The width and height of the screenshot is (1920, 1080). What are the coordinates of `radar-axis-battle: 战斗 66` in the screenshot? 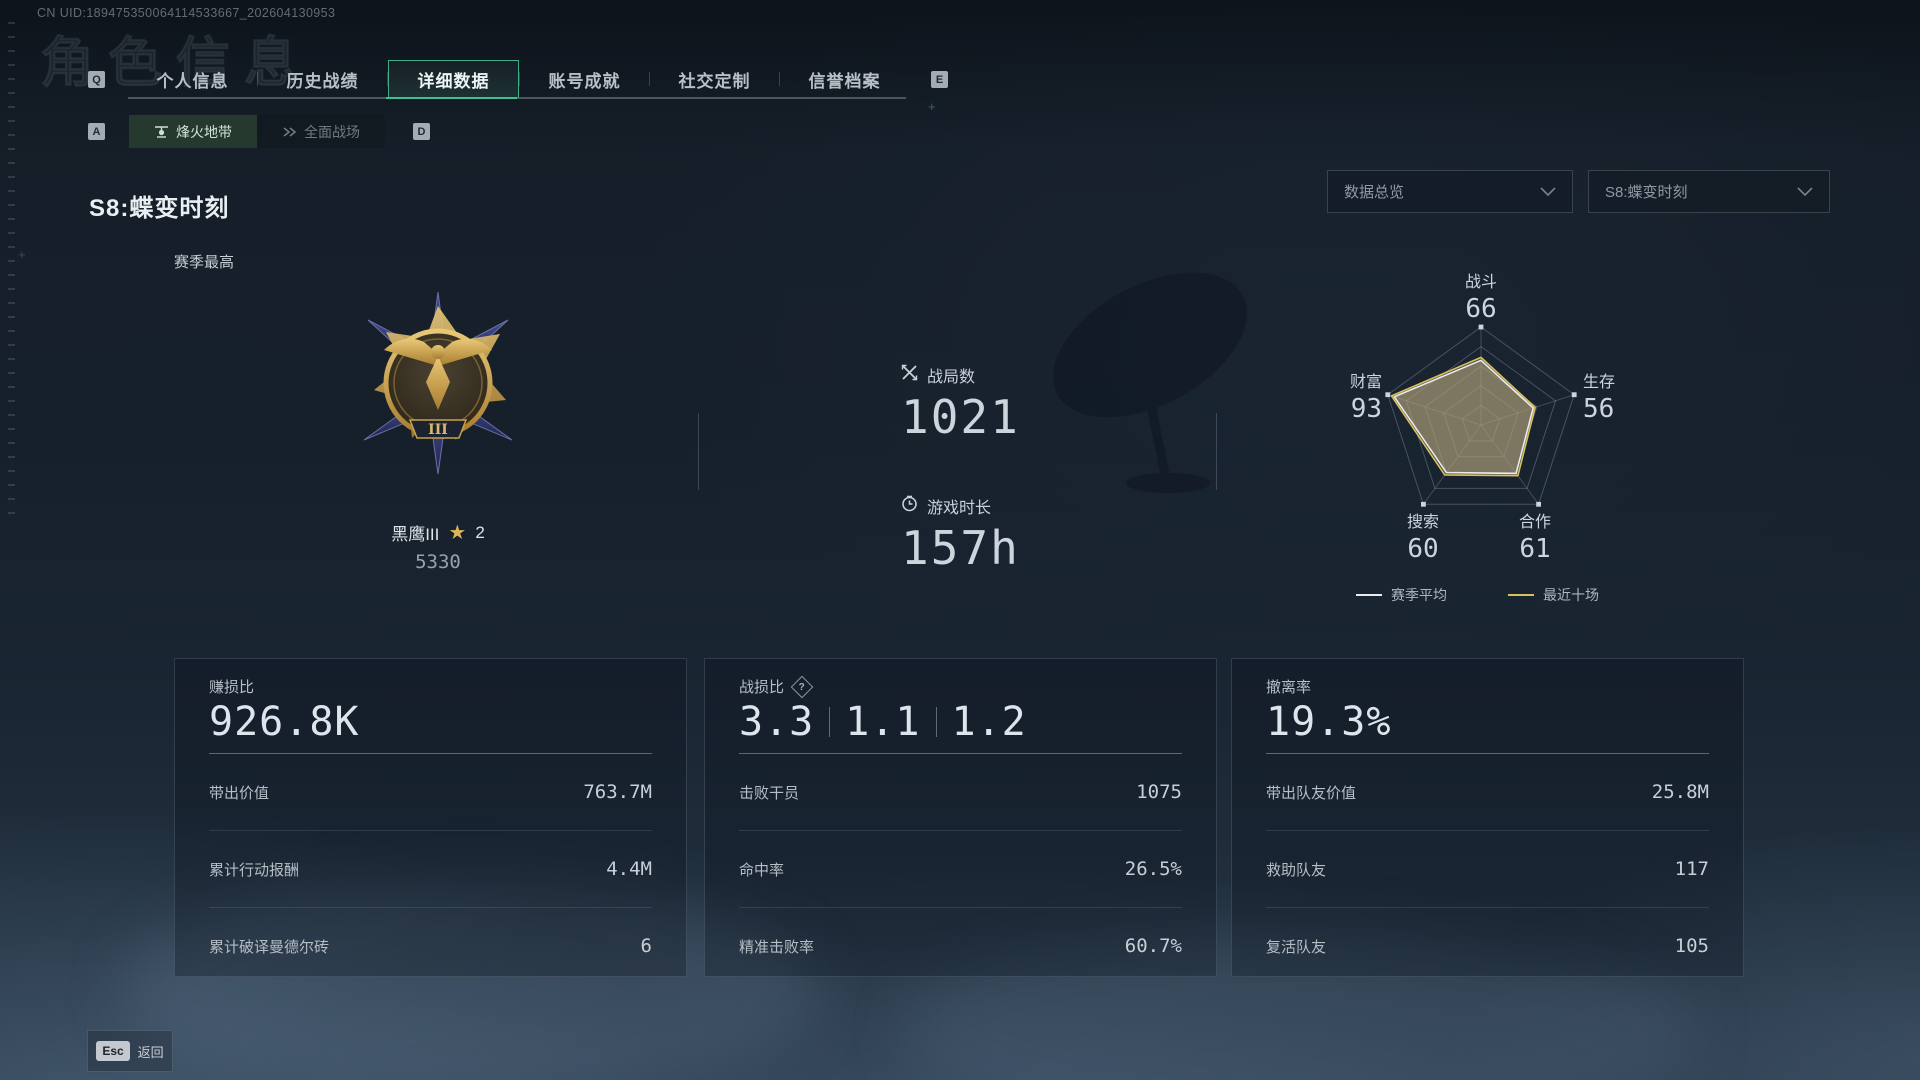 It's located at (1480, 299).